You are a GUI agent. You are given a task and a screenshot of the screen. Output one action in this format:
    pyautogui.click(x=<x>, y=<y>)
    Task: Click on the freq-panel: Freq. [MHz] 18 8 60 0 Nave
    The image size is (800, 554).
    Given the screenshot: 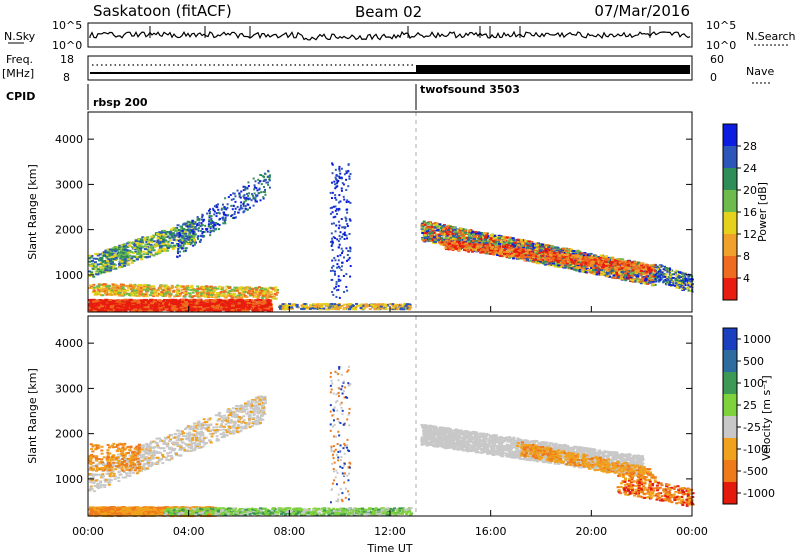 What is the action you would take?
    pyautogui.click(x=388, y=68)
    